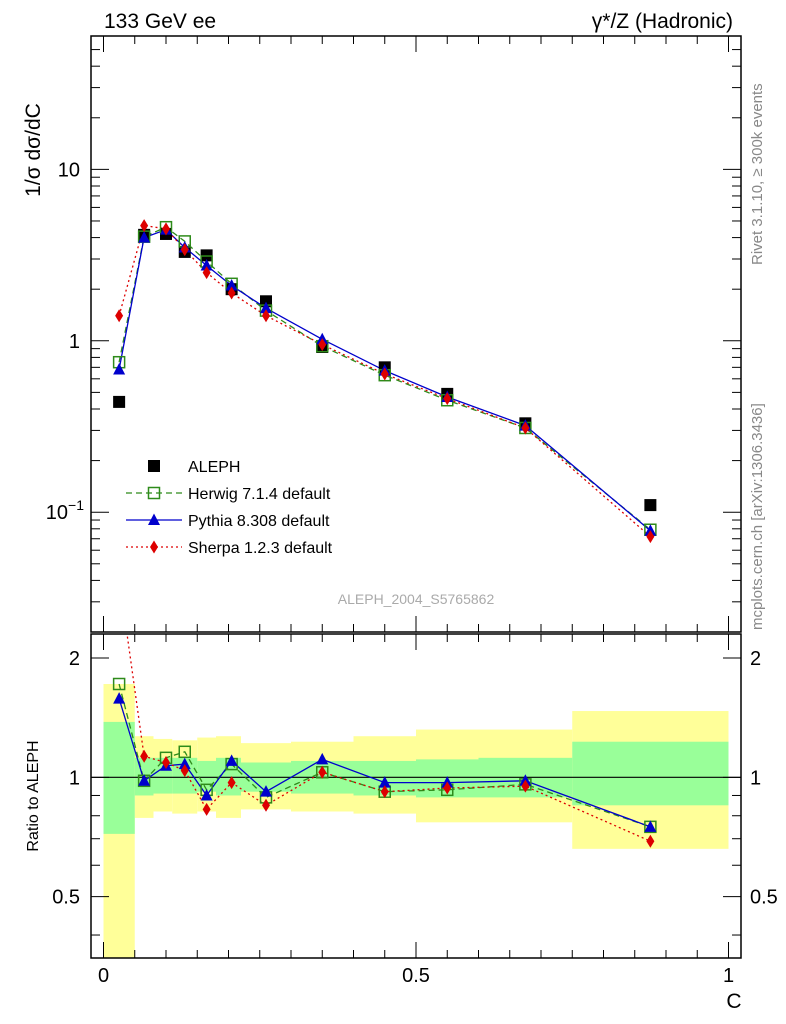  What do you see at coordinates (66, 898) in the screenshot?
I see `ratio-y-tick-label-left: 0.5` at bounding box center [66, 898].